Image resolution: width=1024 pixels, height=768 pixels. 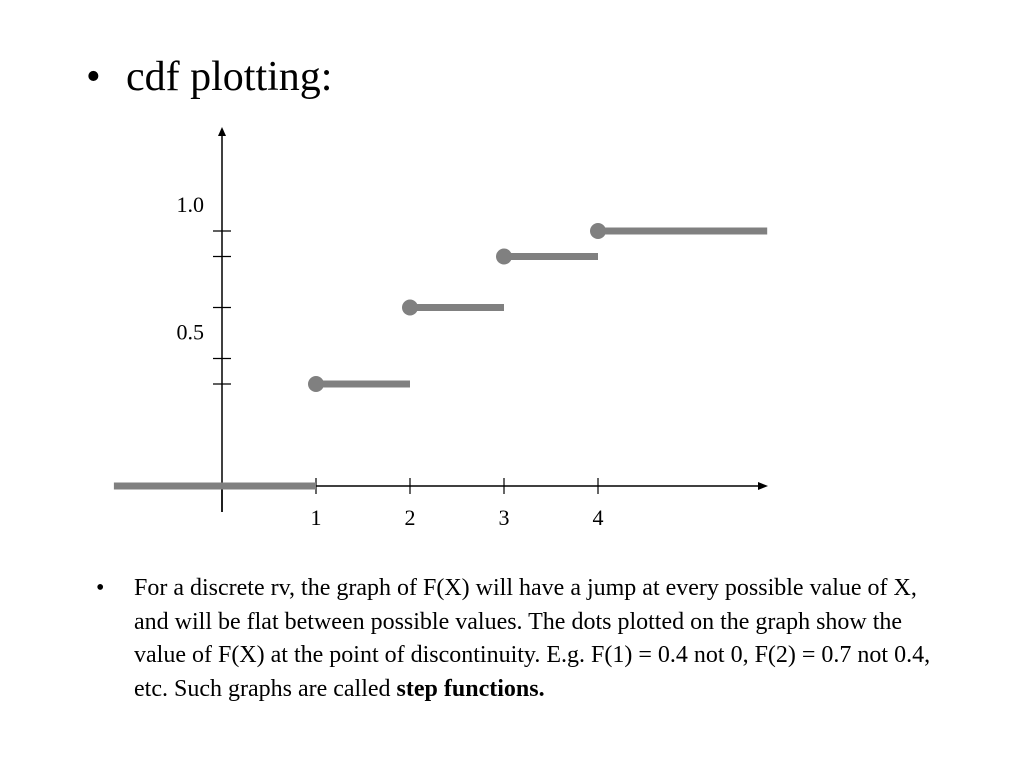 I want to click on x-tick-label-3: 3, so click(x=504, y=517).